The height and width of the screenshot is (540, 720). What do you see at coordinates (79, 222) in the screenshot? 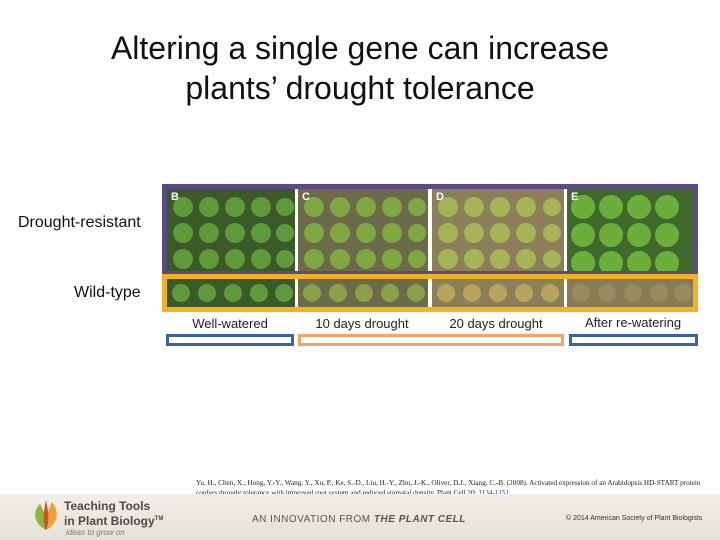
I see `drought-resistant-label: Drought-resistant` at bounding box center [79, 222].